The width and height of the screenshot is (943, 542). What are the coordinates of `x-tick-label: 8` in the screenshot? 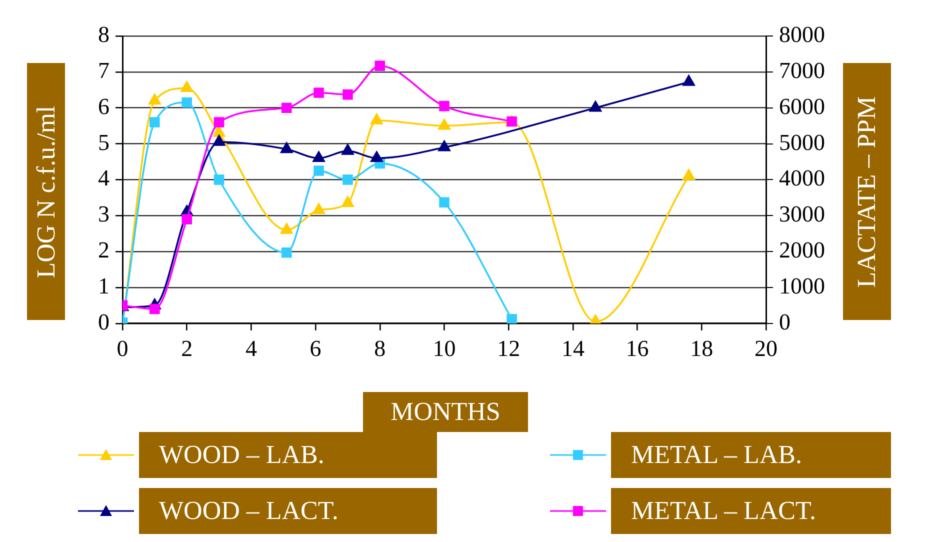 It's located at (380, 349).